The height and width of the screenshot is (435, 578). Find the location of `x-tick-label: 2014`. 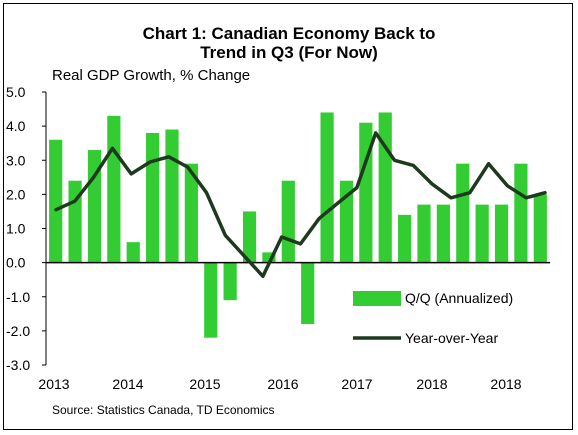

x-tick-label: 2014 is located at coordinates (127, 384).